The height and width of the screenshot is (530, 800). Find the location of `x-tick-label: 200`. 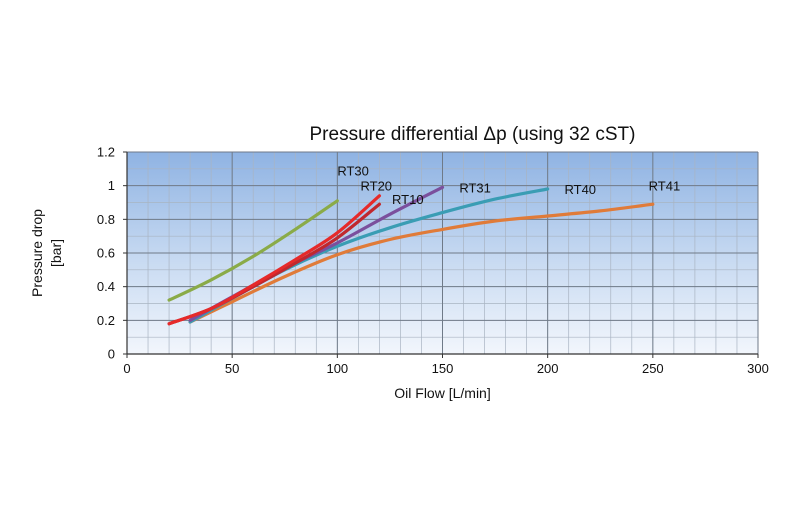

x-tick-label: 200 is located at coordinates (548, 368).